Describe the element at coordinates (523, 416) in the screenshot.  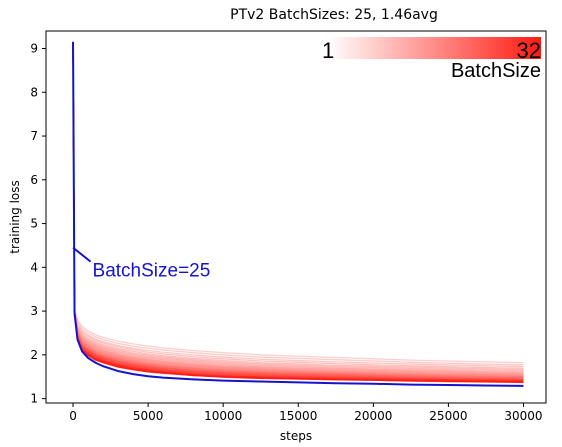
I see `x-tick-label: 30000` at that location.